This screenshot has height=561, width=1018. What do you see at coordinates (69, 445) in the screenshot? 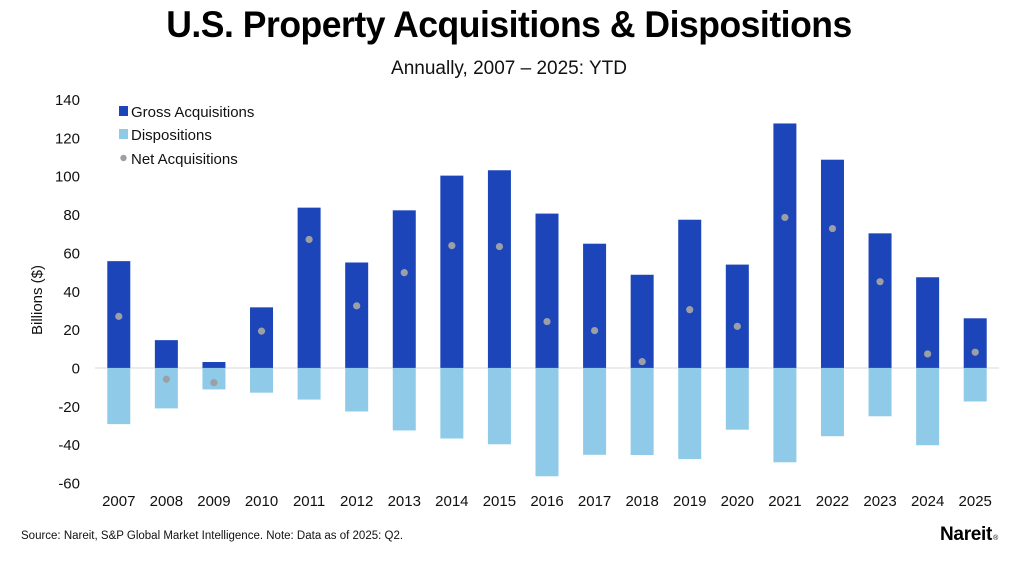
I see `y-tick-label: -40` at bounding box center [69, 445].